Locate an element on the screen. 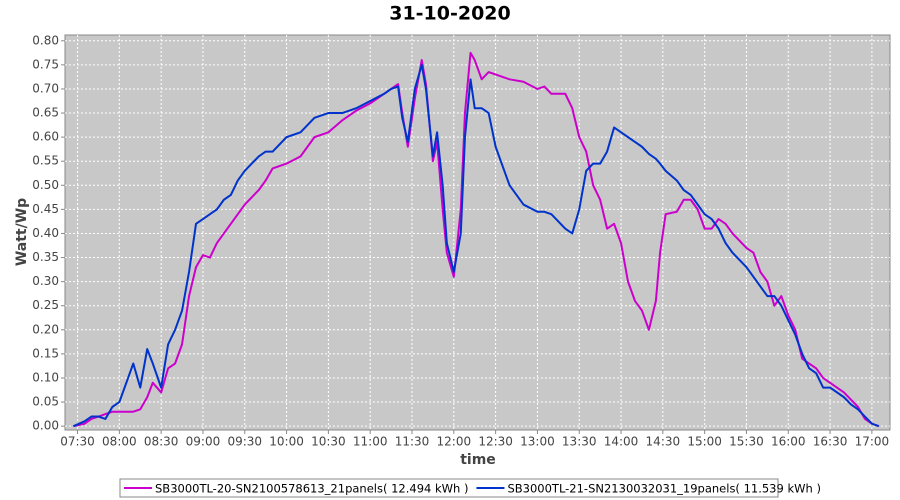 The width and height of the screenshot is (900, 500). y-tick-label: 0.55 is located at coordinates (45, 161).